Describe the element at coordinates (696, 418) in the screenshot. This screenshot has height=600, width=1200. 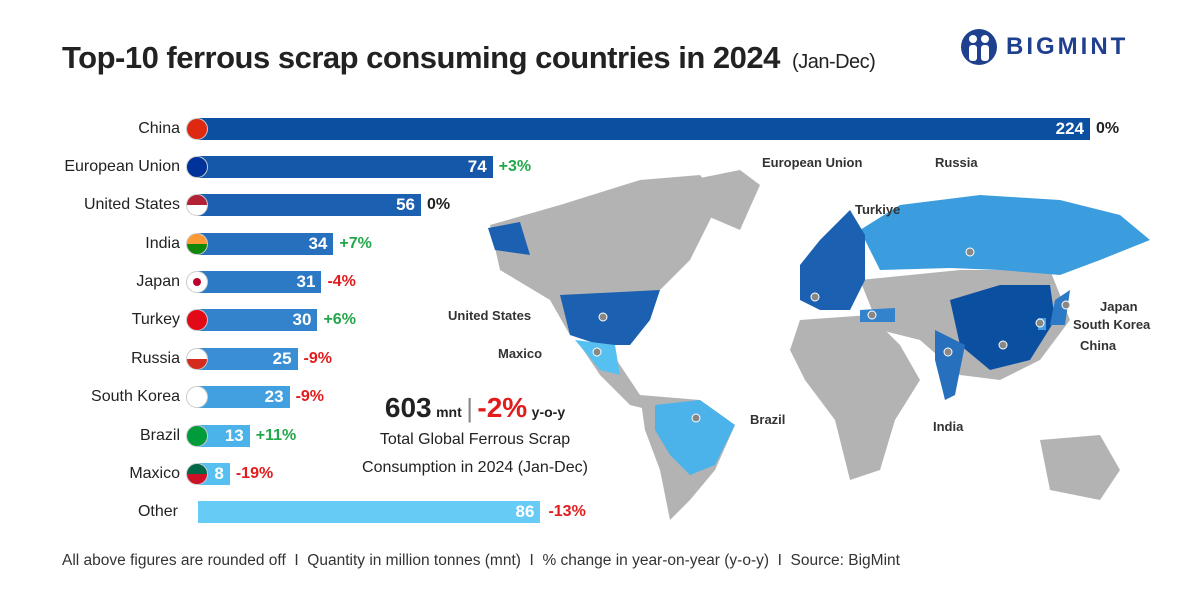
I see `brazil-dot` at that location.